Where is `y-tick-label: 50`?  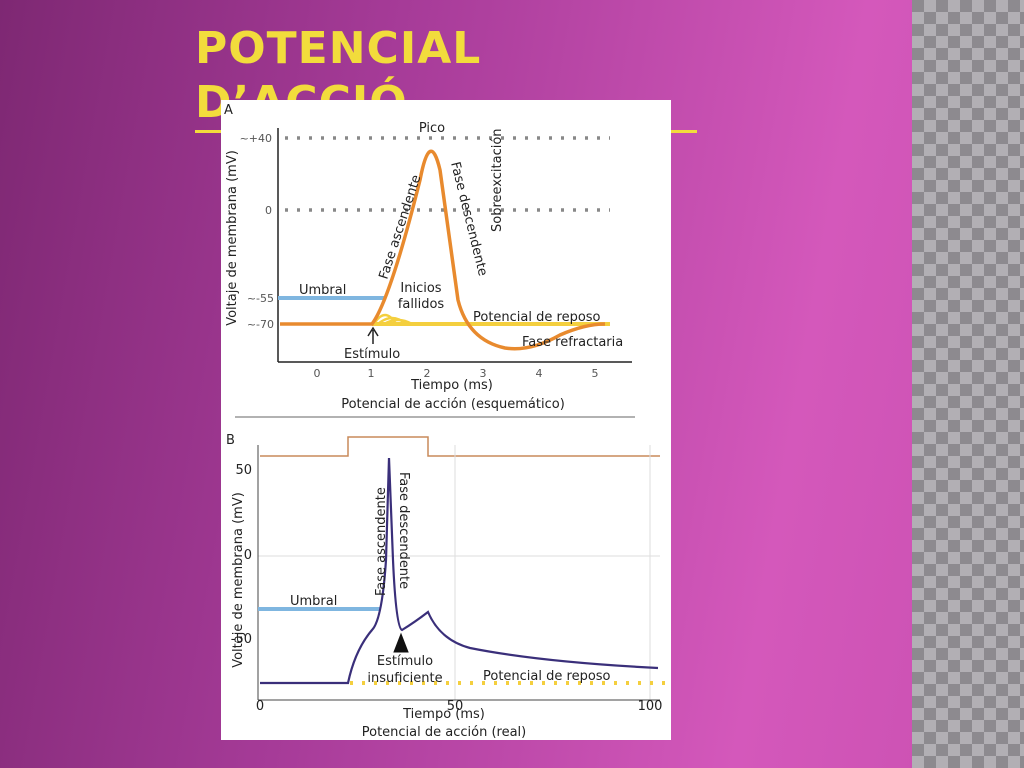 y-tick-label: 50 is located at coordinates (243, 470).